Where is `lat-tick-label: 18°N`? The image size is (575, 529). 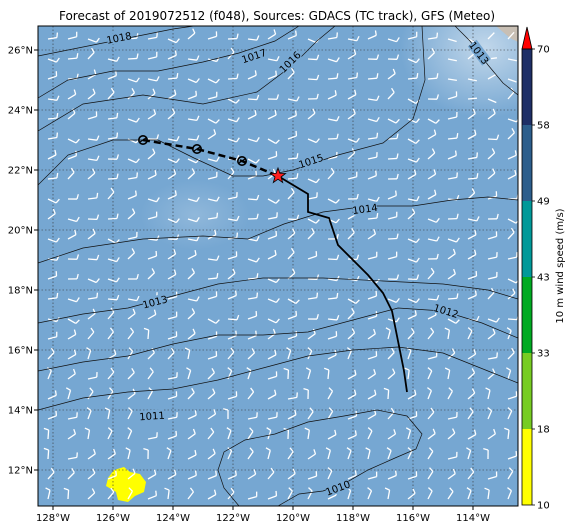 lat-tick-label: 18°N is located at coordinates (20, 291).